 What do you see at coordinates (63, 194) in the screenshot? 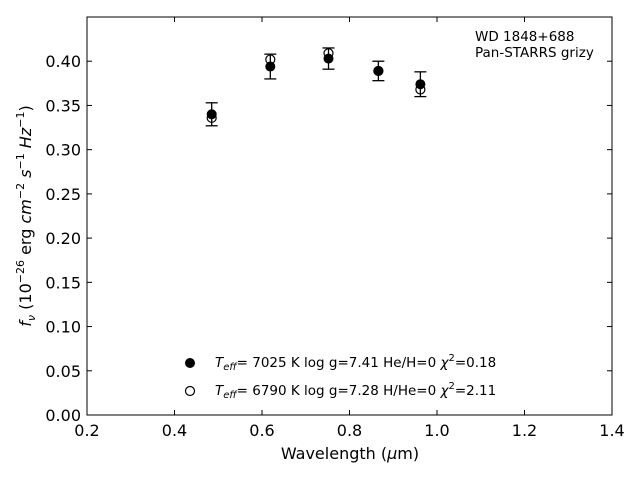
I see `y-tick-label: 0.25` at bounding box center [63, 194].